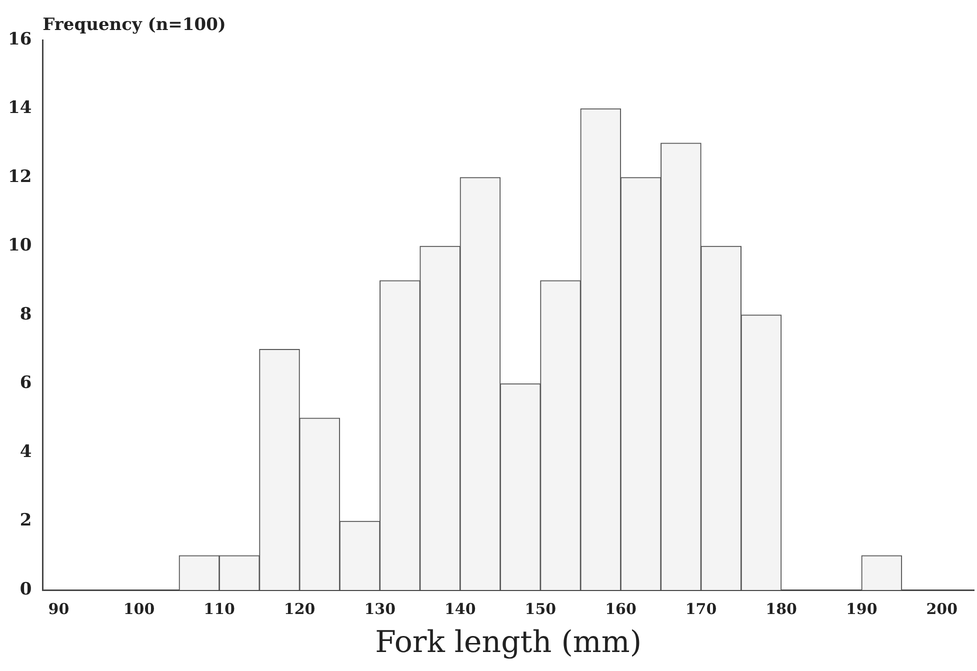 The image size is (977, 671). What do you see at coordinates (508, 642) in the screenshot?
I see `x-axis-title: Fork length (mm)` at bounding box center [508, 642].